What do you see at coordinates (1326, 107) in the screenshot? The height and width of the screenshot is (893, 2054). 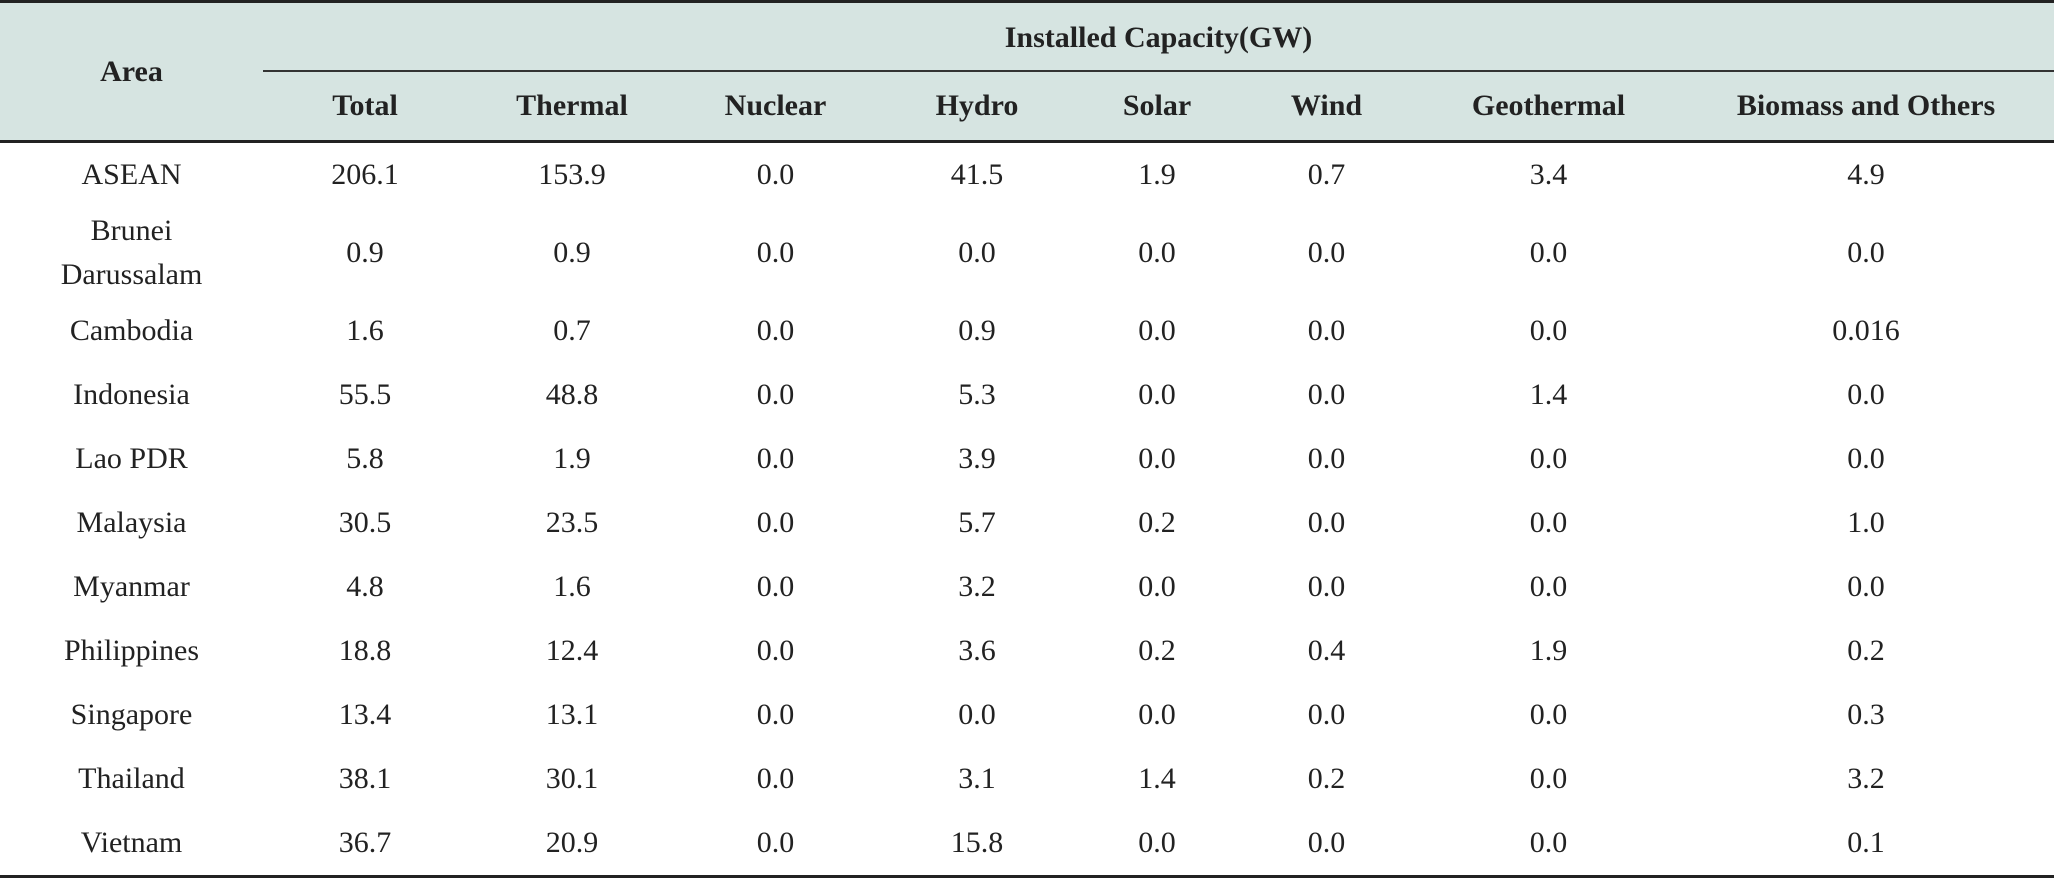 I see `column-header-wind: Wind` at bounding box center [1326, 107].